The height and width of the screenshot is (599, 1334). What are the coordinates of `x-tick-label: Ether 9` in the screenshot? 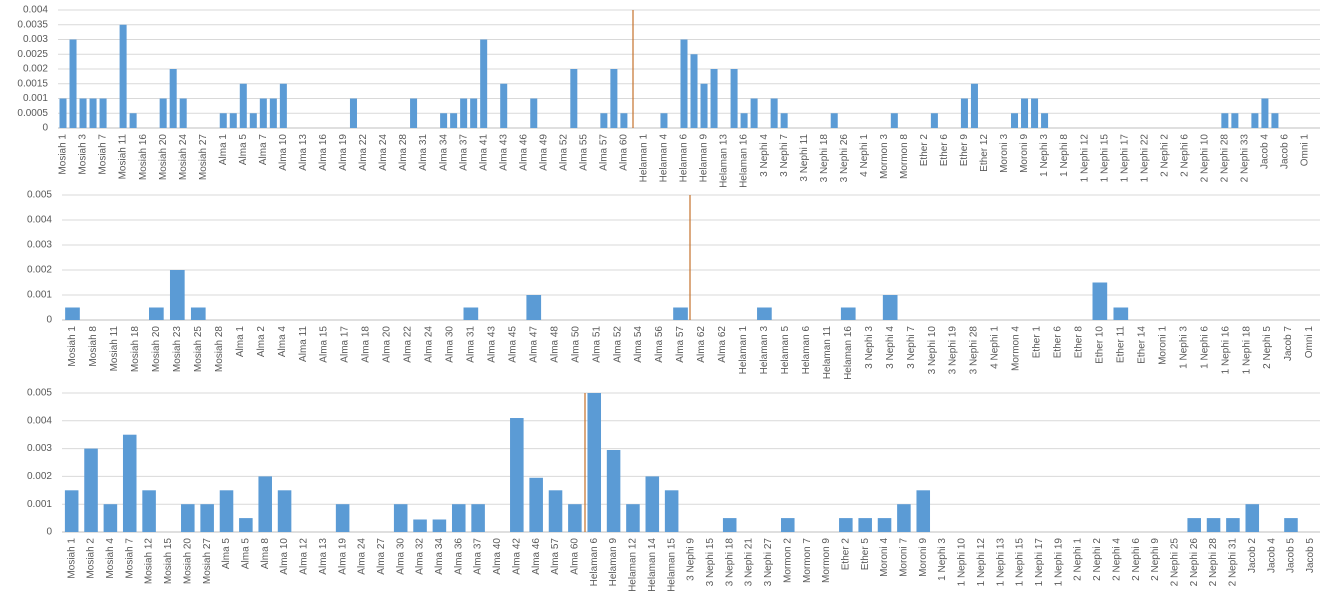 It's located at (964, 150).